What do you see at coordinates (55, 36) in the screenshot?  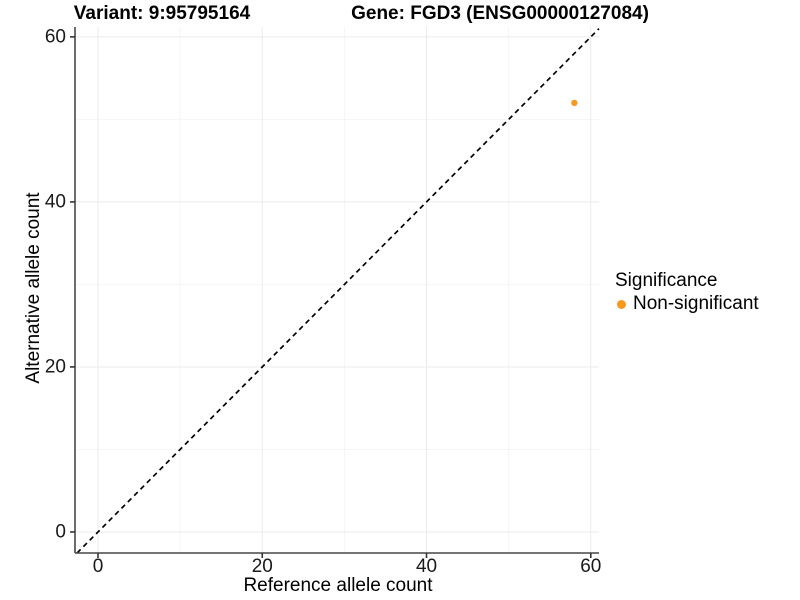 I see `y-tick-label: 60` at bounding box center [55, 36].